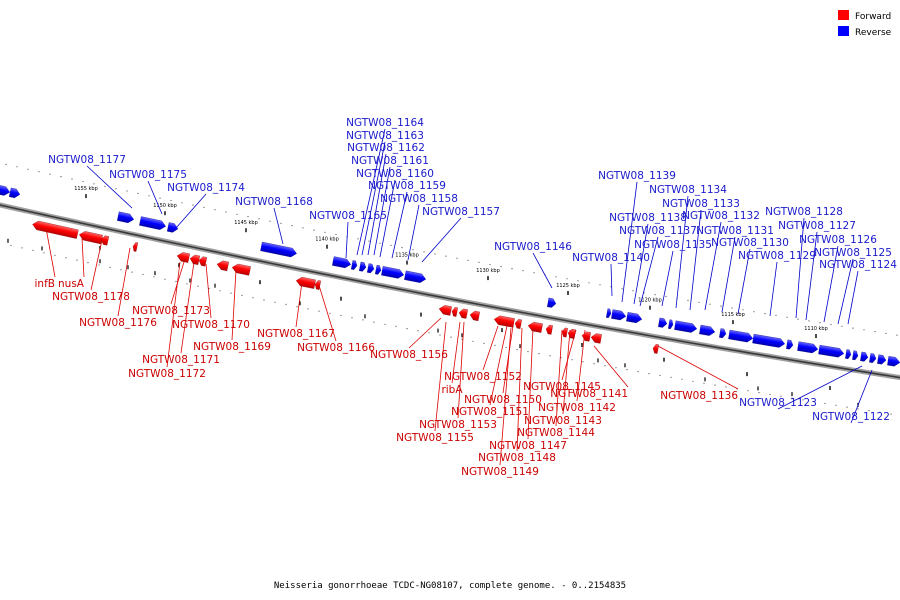 This screenshot has width=900, height=600. I want to click on gene-label-ngtw08-1135: NGTW08_1135, so click(673, 245).